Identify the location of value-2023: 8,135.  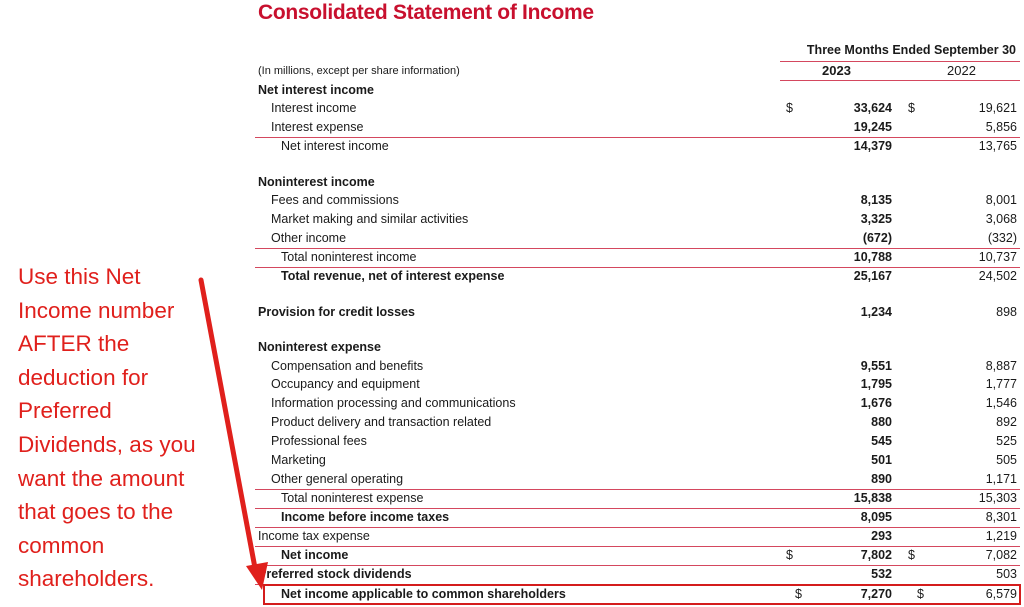
(876, 200).